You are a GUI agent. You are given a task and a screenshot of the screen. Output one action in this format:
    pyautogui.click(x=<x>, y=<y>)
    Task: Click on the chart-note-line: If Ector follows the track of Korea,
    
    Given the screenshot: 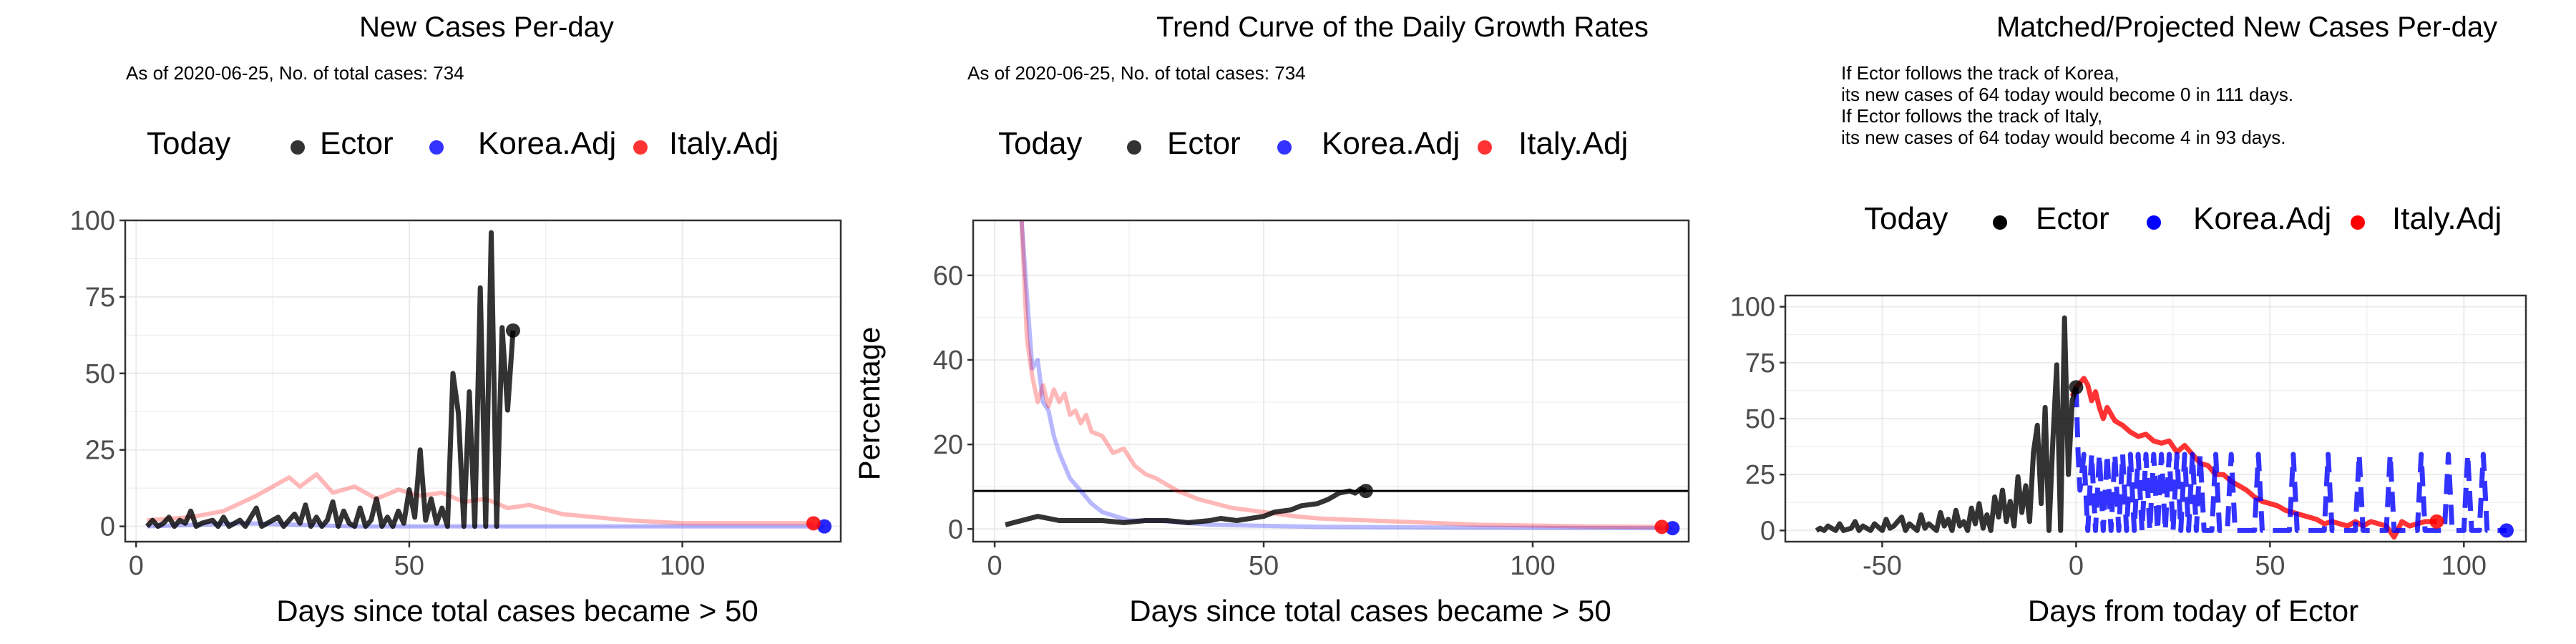 What is the action you would take?
    pyautogui.click(x=1980, y=73)
    